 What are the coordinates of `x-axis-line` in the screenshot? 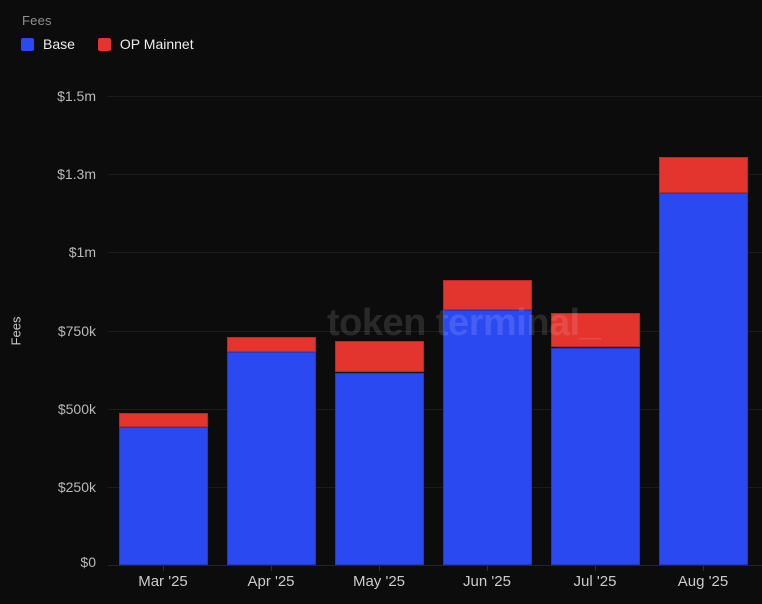 It's located at (435, 565).